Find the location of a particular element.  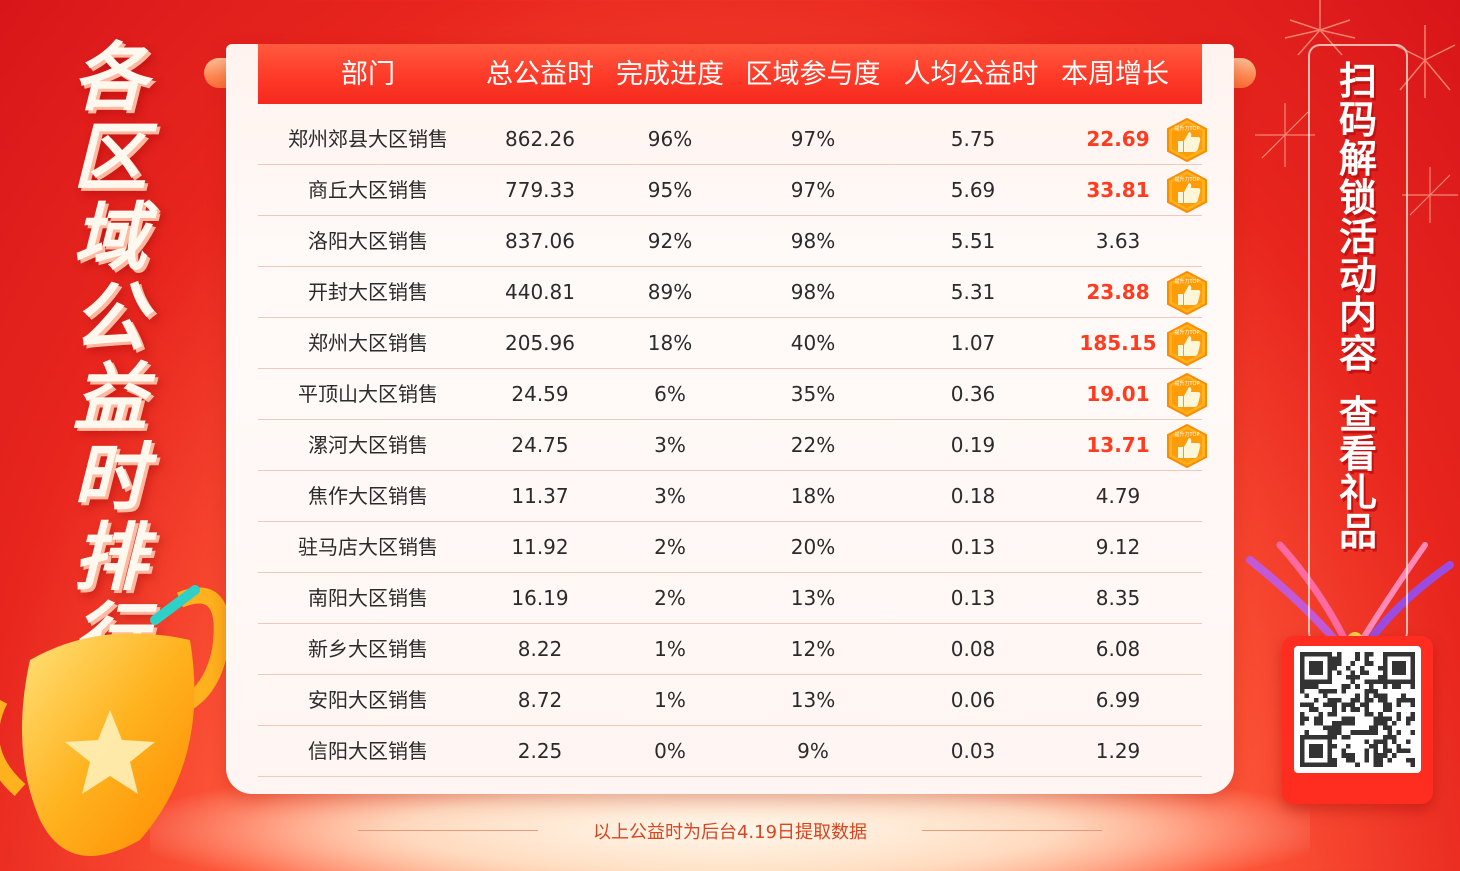

cell-per-capita: 0.18 is located at coordinates (973, 496).